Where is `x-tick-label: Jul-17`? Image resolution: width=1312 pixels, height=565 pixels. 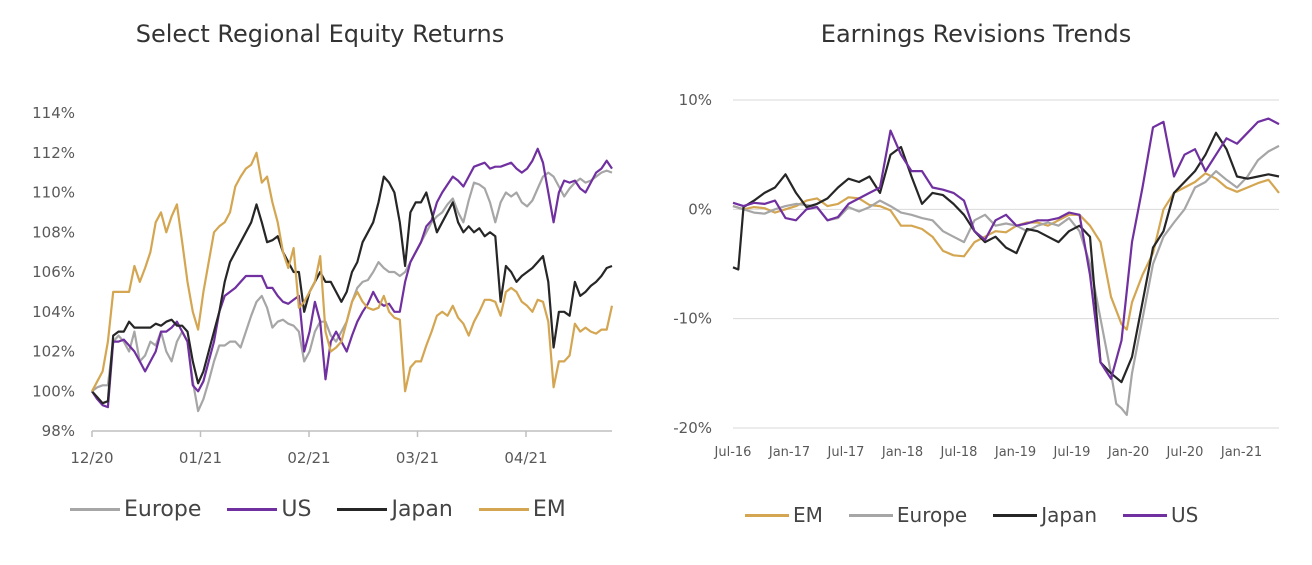
x-tick-label: Jul-17 is located at coordinates (846, 452).